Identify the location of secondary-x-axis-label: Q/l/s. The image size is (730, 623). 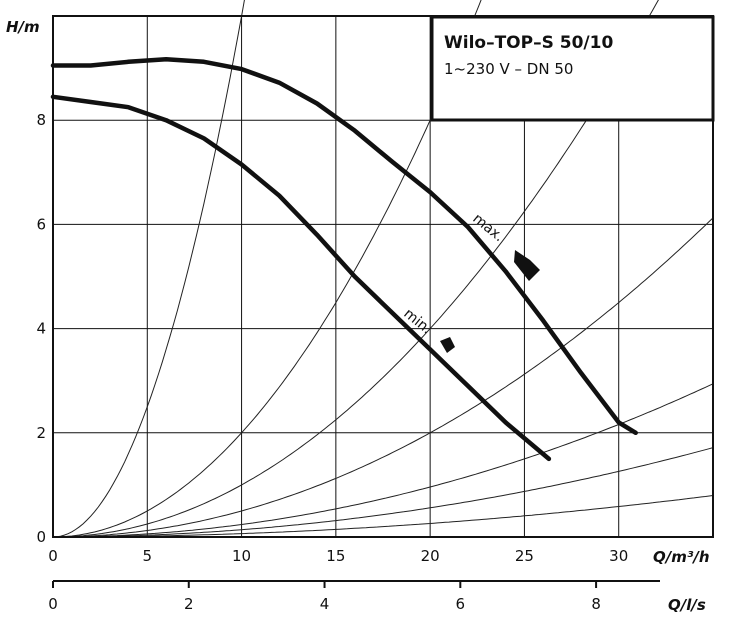
(687, 605).